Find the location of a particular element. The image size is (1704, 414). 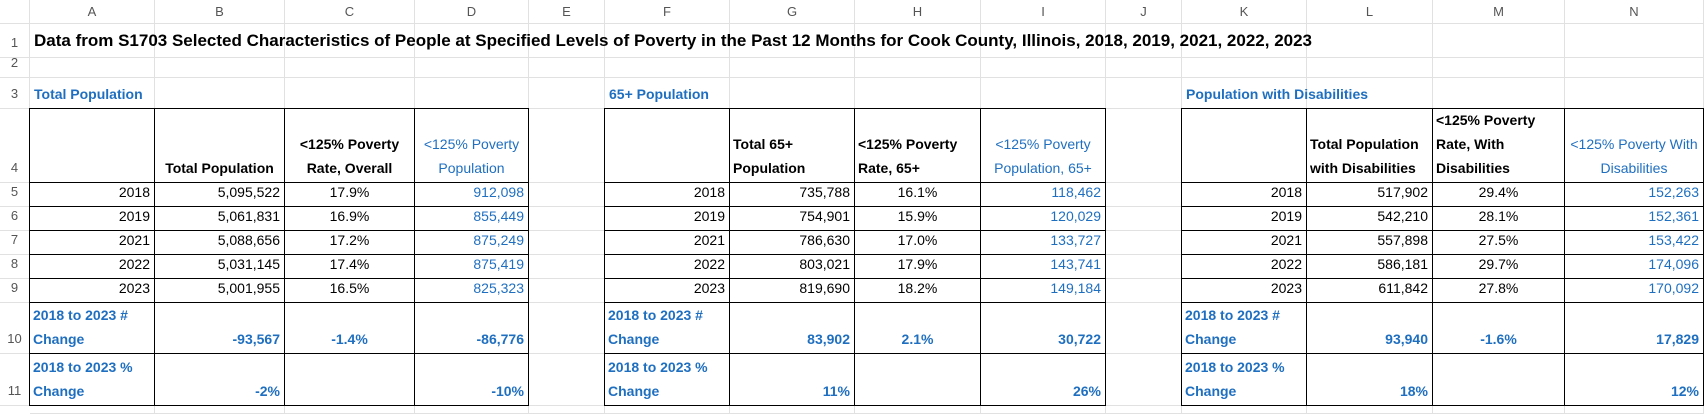

column-heading: <125% Poverty Rate, 65+ is located at coordinates (917, 145).